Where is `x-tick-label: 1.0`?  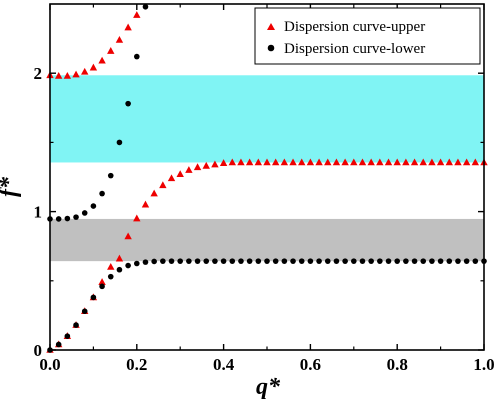 x-tick-label: 1.0 is located at coordinates (483, 364).